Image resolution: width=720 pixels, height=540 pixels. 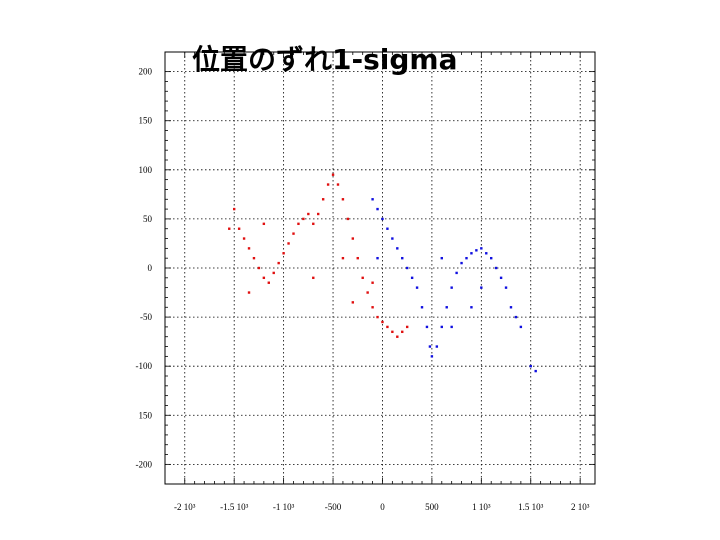 What do you see at coordinates (284, 507) in the screenshot?
I see `x-tick-label: -1 10³` at bounding box center [284, 507].